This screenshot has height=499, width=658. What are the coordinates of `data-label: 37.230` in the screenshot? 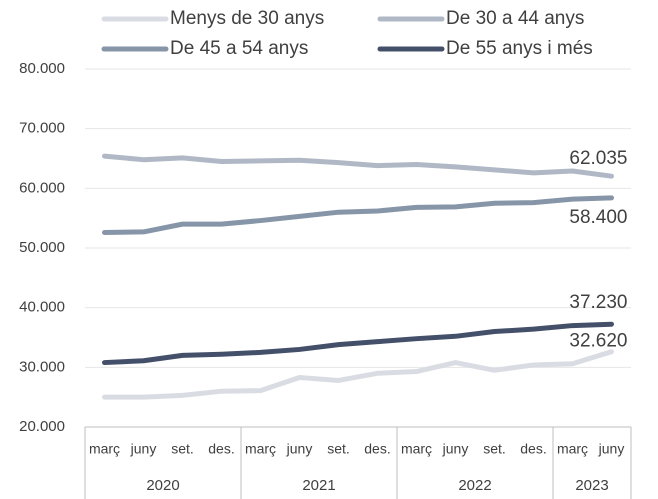 It's located at (598, 302).